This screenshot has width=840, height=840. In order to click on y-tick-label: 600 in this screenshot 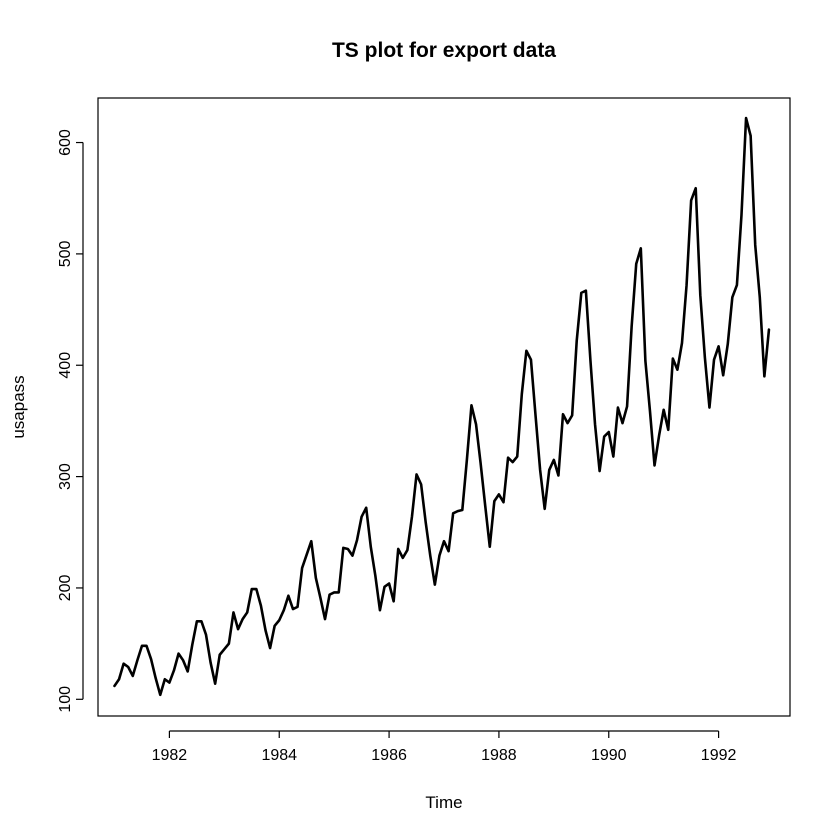, I will do `click(65, 142)`.